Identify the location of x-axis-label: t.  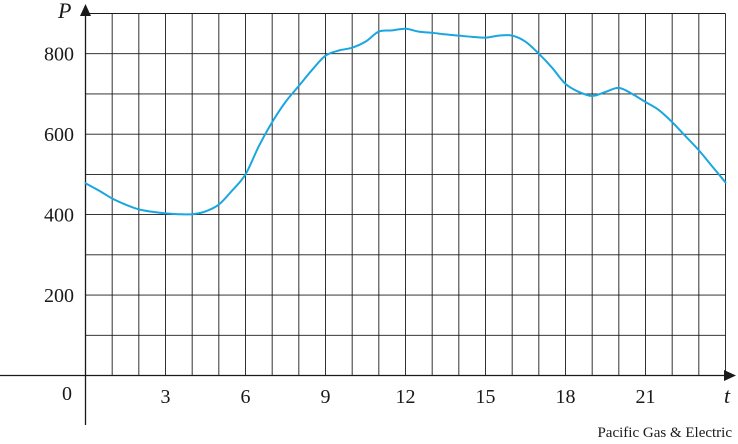
(727, 395).